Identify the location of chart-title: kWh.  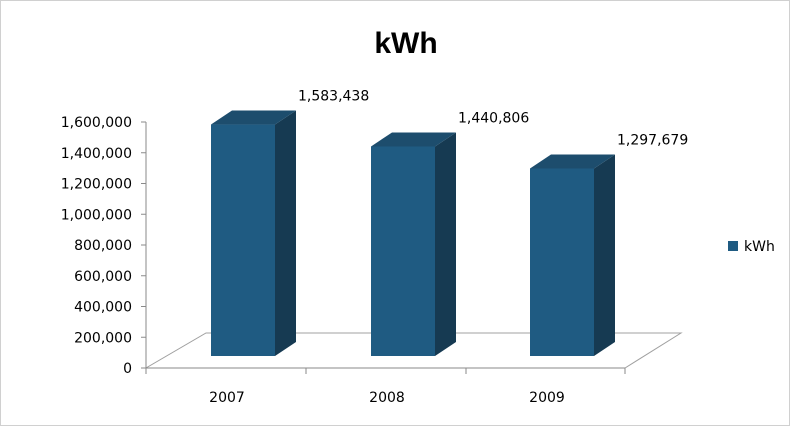
(405, 43).